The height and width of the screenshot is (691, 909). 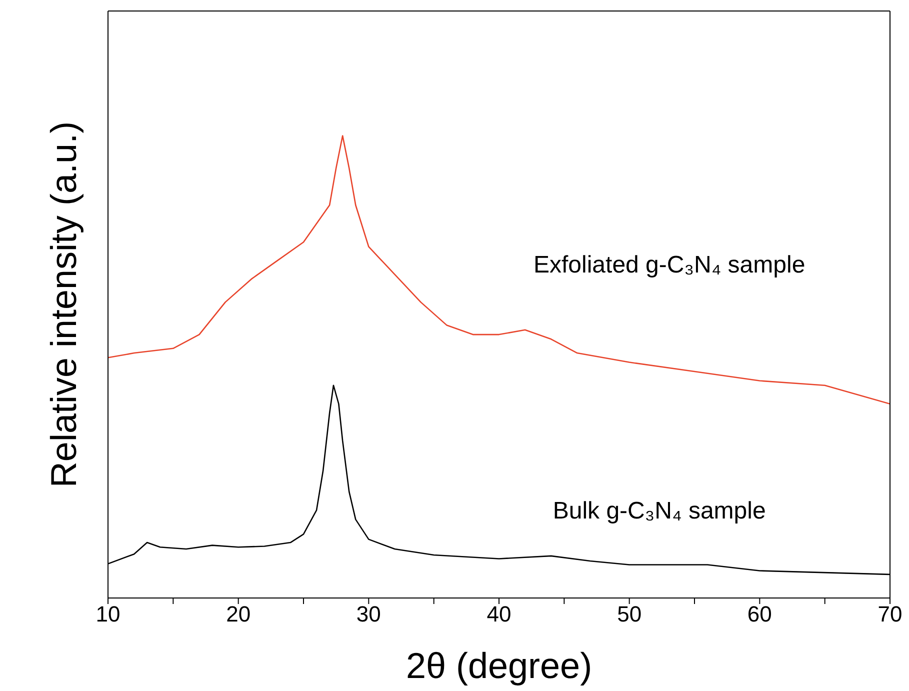 I want to click on x-tick-label: 20, so click(x=238, y=614).